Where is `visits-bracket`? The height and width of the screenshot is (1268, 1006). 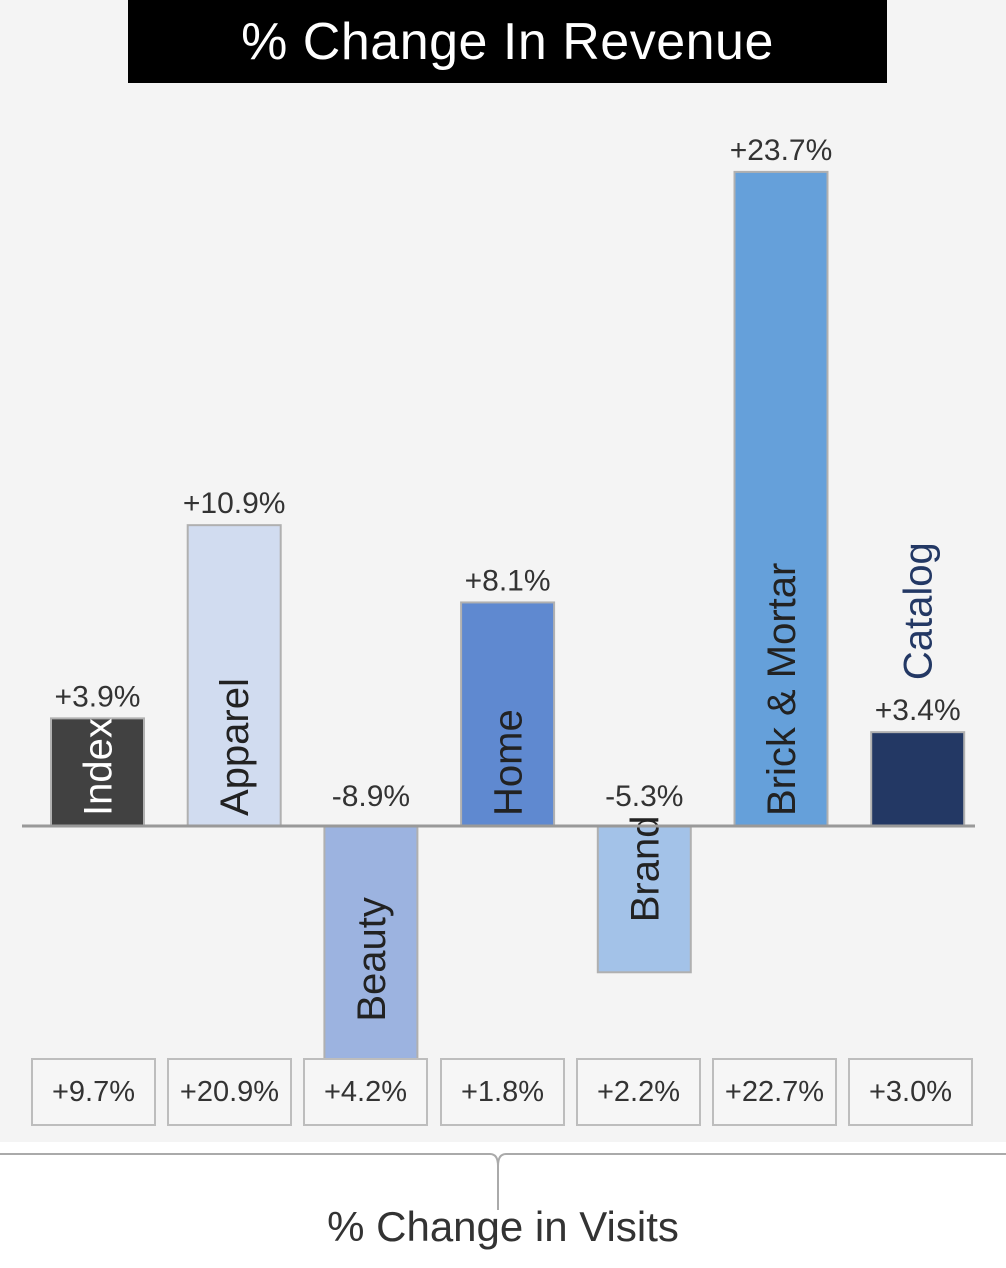 visits-bracket is located at coordinates (503, 1181).